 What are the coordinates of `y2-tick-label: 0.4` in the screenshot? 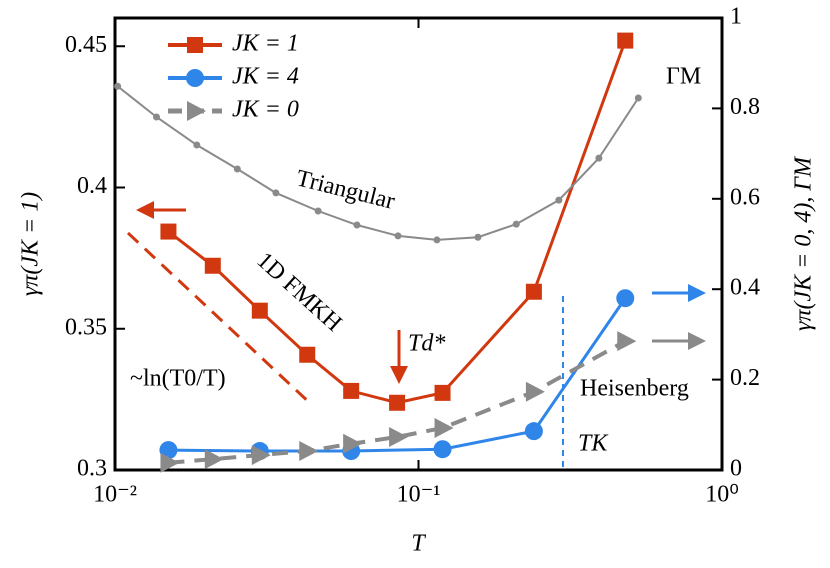 It's located at (745, 288).